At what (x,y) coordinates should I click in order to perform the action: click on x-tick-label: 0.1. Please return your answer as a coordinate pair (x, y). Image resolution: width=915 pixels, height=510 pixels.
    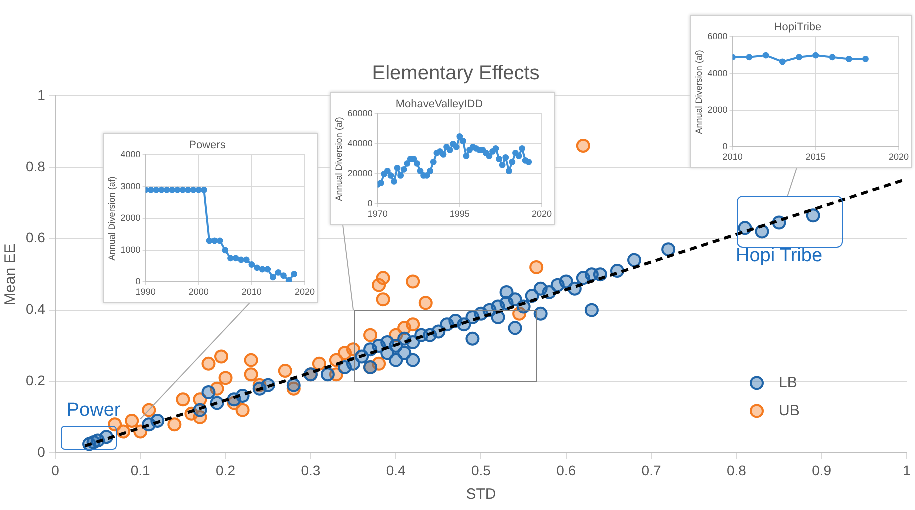
    Looking at the image, I should click on (140, 470).